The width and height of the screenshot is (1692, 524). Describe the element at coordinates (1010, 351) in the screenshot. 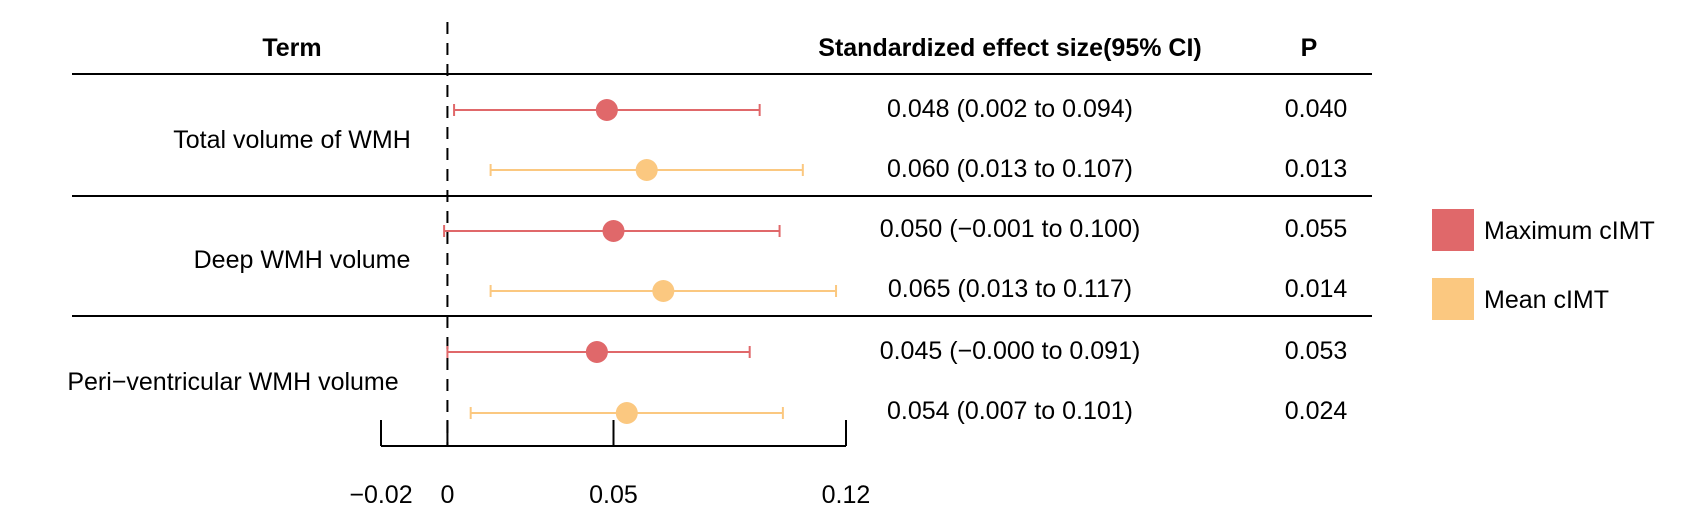

I see `ci-text: 0.045 (−0.000 to 0.091)` at that location.